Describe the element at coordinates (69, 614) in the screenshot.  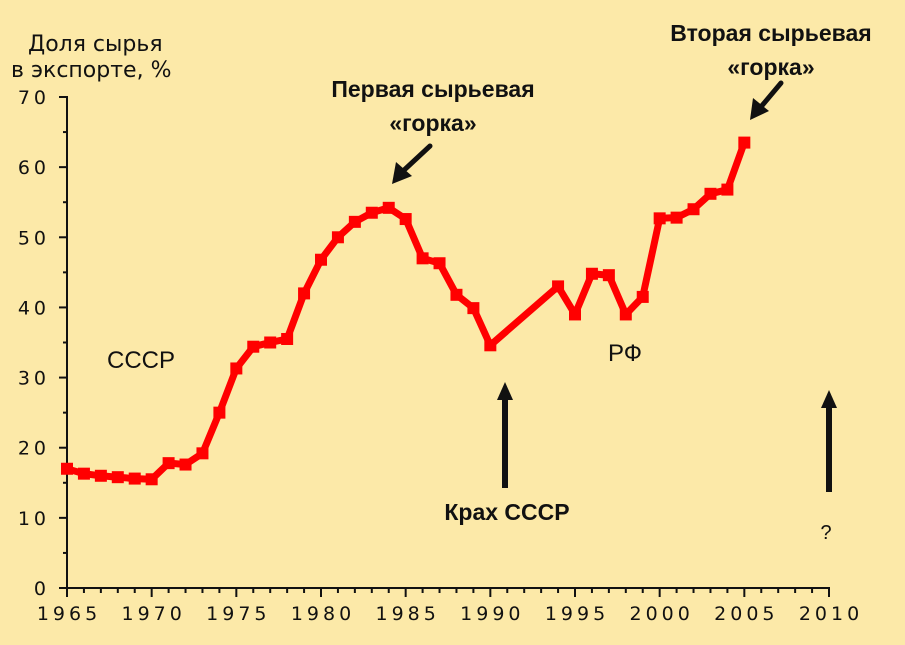
I see `x-tick-label: 1965` at that location.